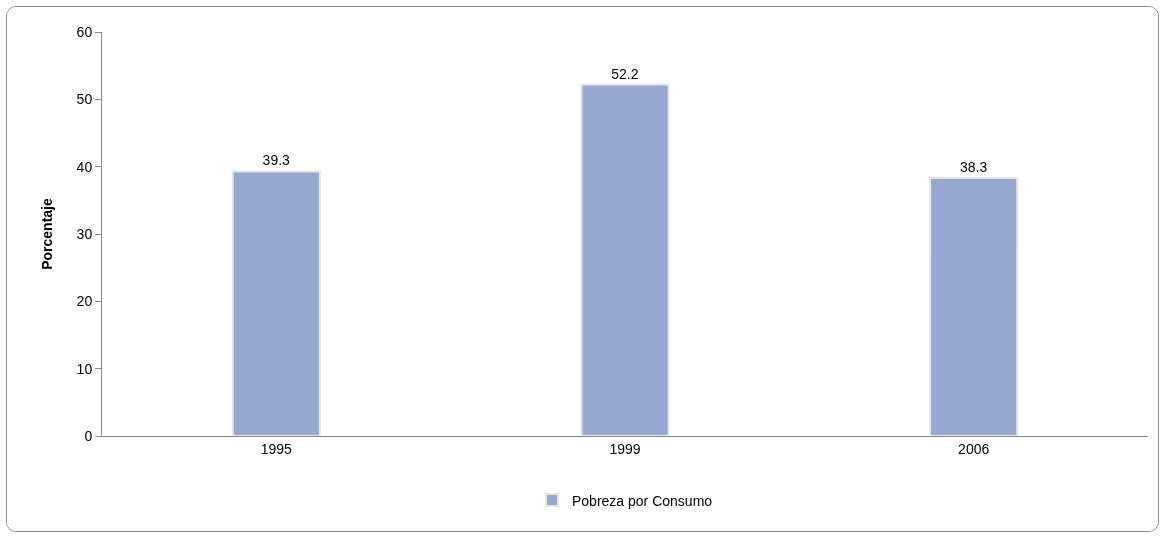  Describe the element at coordinates (84, 166) in the screenshot. I see `y-tick-label: 40` at that location.